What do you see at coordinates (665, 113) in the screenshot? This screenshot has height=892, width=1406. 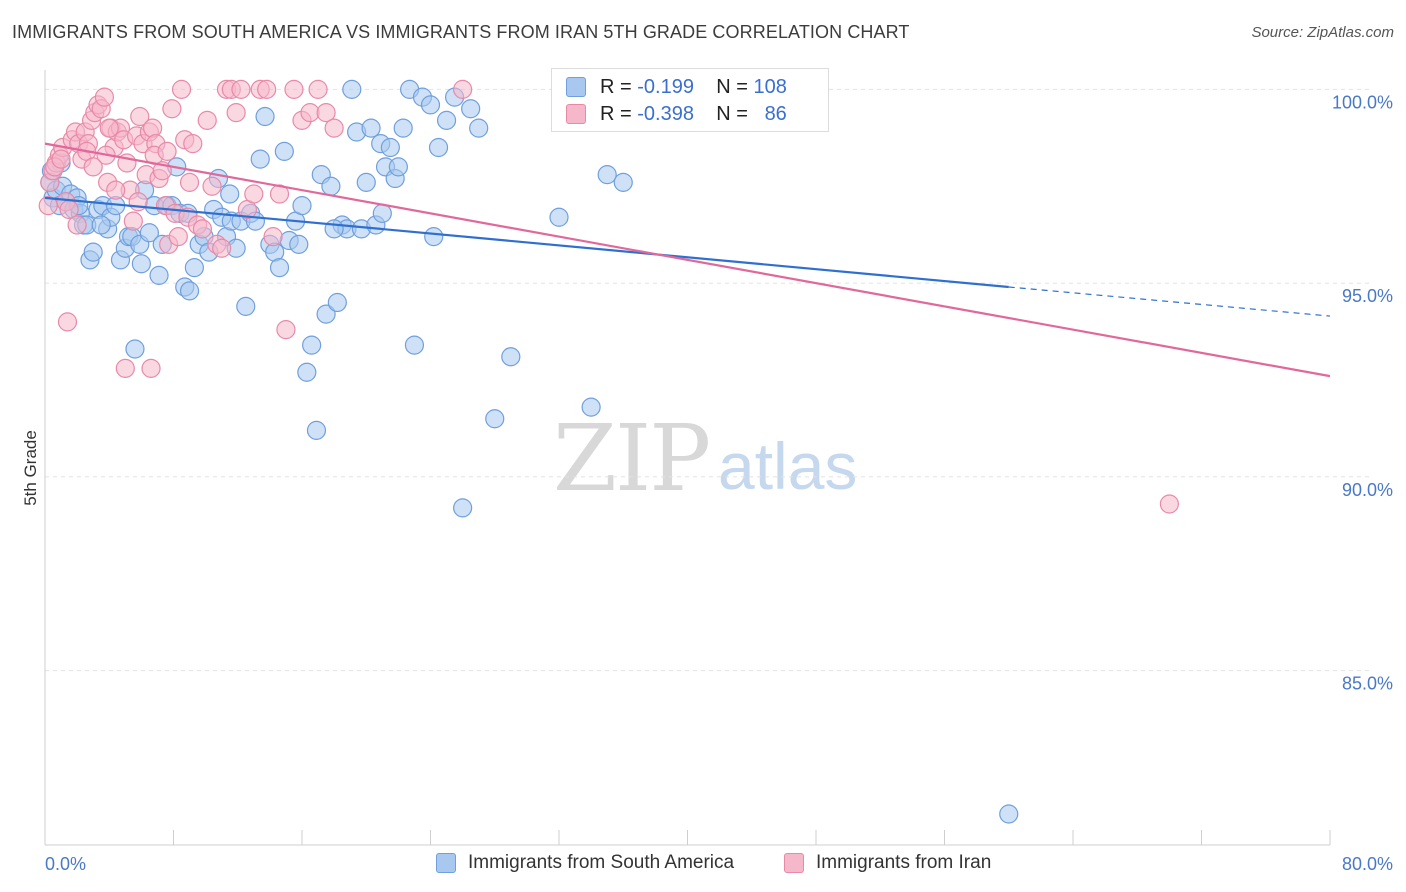 I see `r-value-iran: -0.398` at bounding box center [665, 113].